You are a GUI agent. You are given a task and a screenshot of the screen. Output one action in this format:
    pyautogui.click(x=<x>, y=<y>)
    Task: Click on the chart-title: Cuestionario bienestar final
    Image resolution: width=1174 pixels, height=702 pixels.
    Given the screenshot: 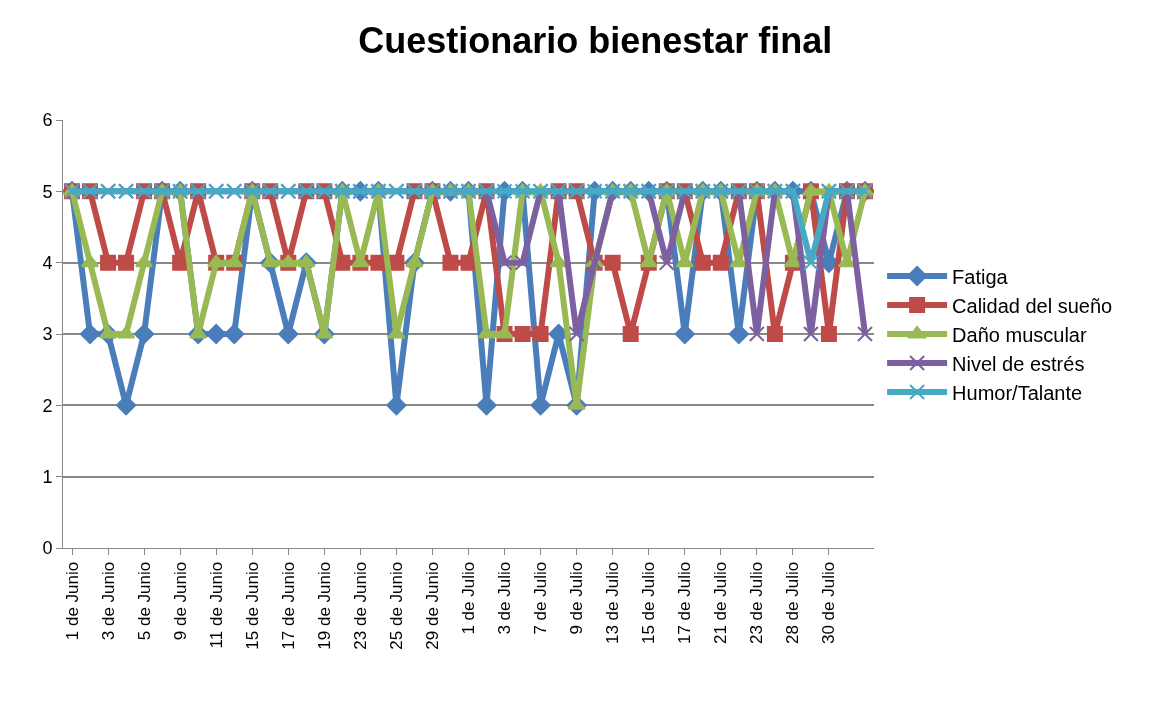 What is the action you would take?
    pyautogui.click(x=595, y=41)
    